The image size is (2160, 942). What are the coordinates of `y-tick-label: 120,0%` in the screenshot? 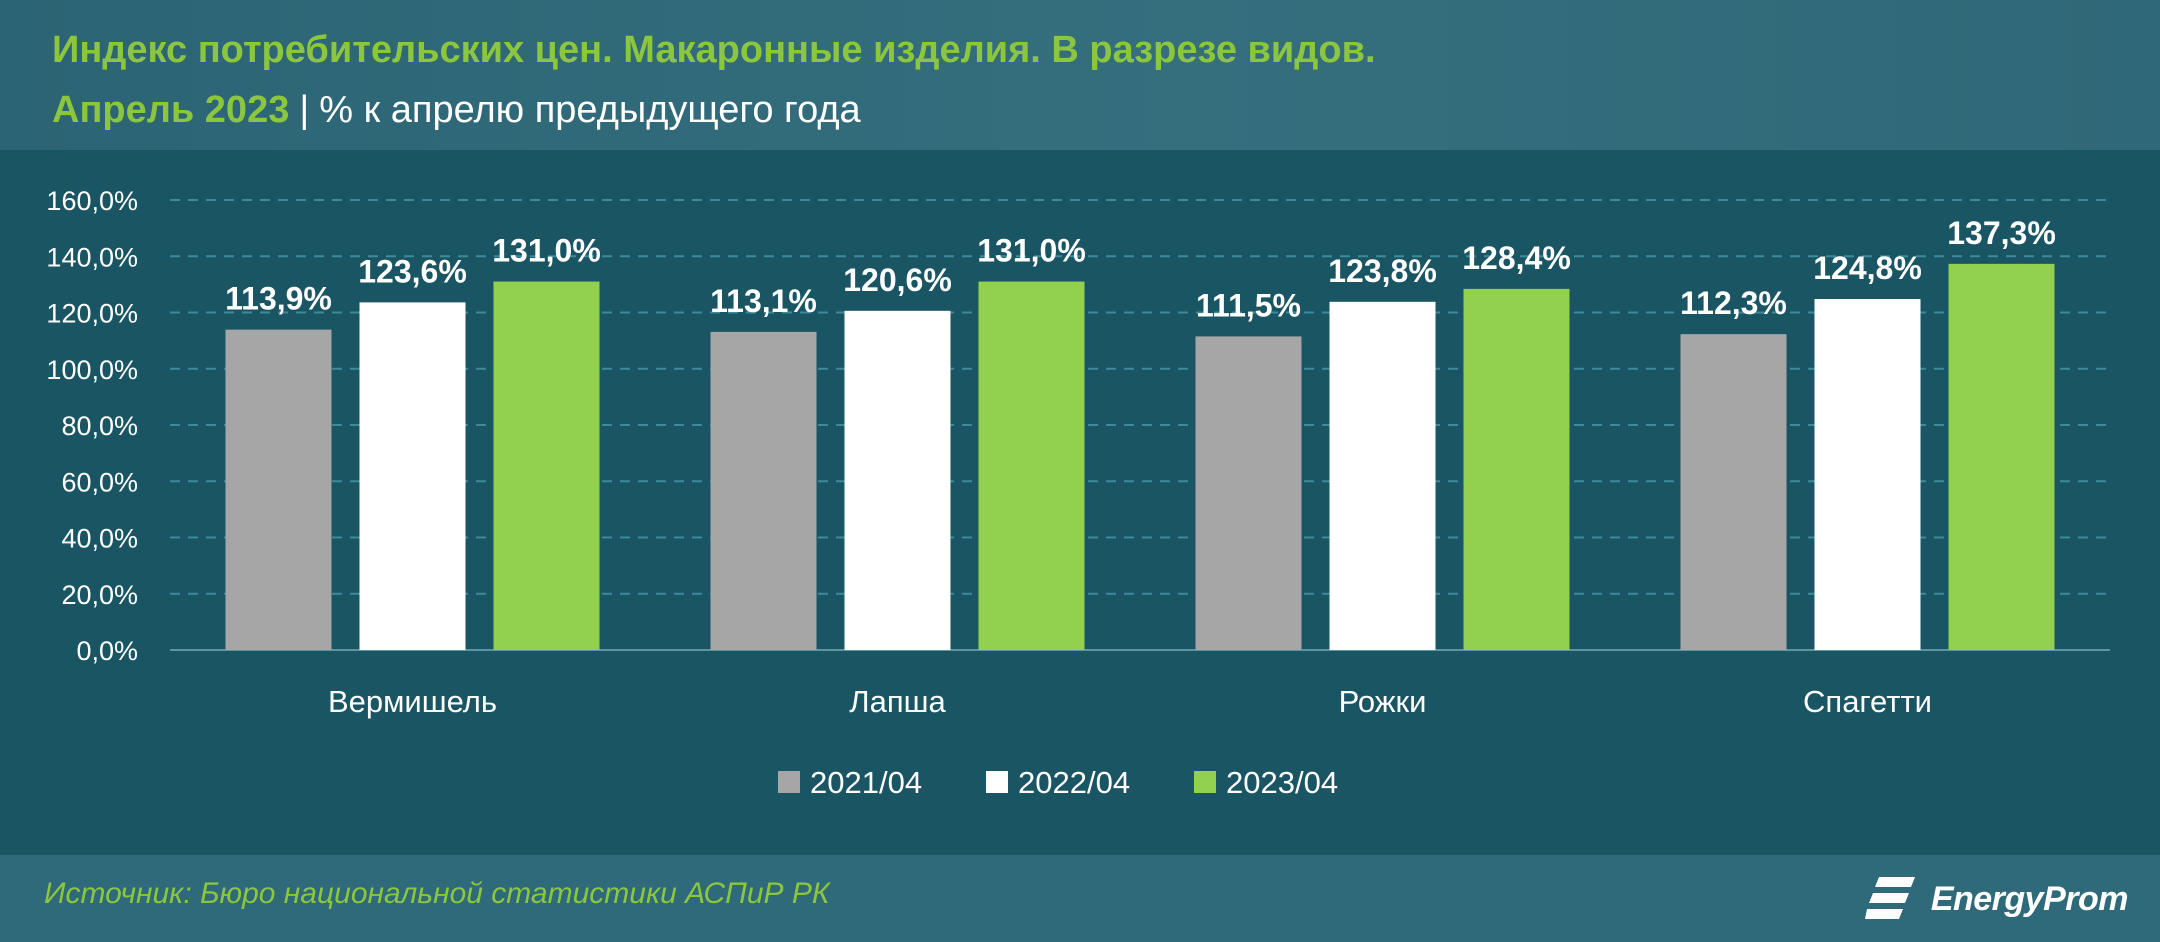 It's located at (92, 314).